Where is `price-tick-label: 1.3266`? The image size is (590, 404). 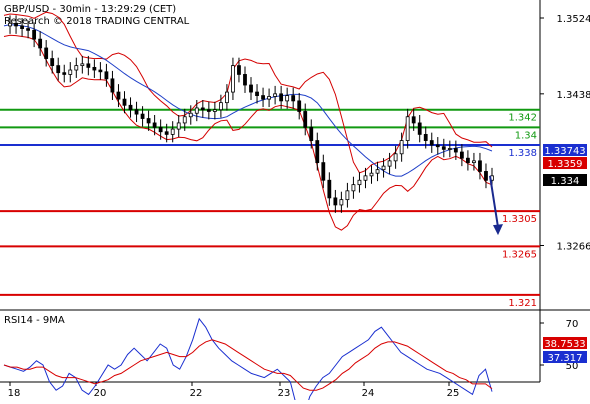 price-tick-label: 1.3266 is located at coordinates (573, 247).